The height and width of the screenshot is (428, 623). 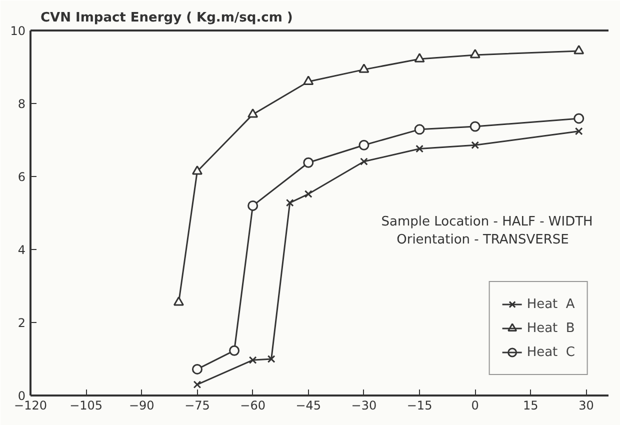 I want to click on y-tick-label: 10, so click(x=18, y=31).